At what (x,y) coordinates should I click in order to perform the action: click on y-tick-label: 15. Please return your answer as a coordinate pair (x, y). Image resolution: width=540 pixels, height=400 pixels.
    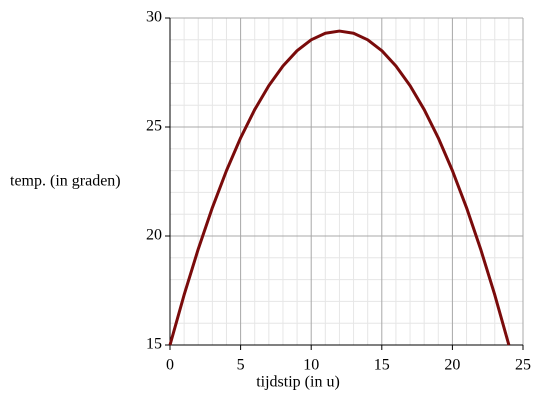
    Looking at the image, I should click on (154, 344).